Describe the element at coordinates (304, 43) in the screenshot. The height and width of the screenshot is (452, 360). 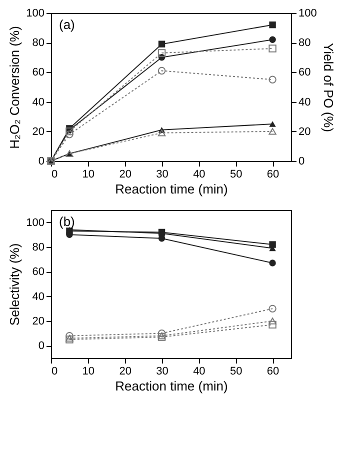
I see `y2-tick-label: 80` at that location.